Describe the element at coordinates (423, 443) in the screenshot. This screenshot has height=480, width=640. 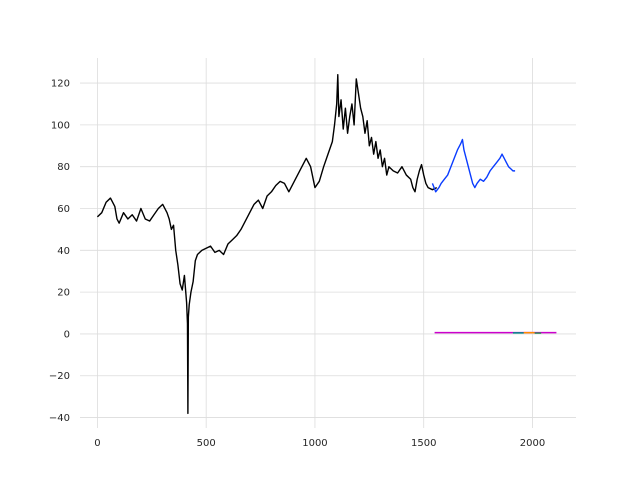
I see `x-tick-label: 1500` at that location.